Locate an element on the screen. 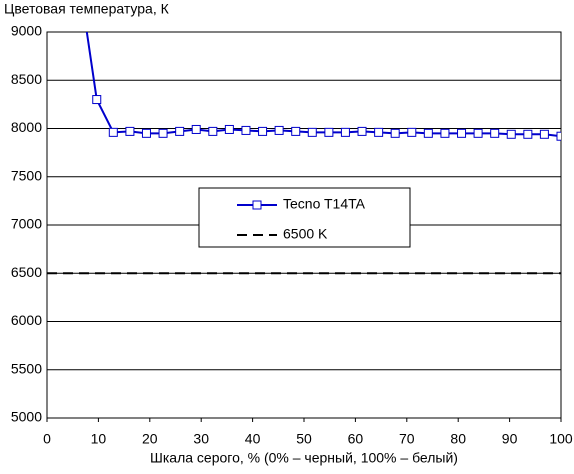 The image size is (574, 474). y-tick-label: 9000 is located at coordinates (26, 31).